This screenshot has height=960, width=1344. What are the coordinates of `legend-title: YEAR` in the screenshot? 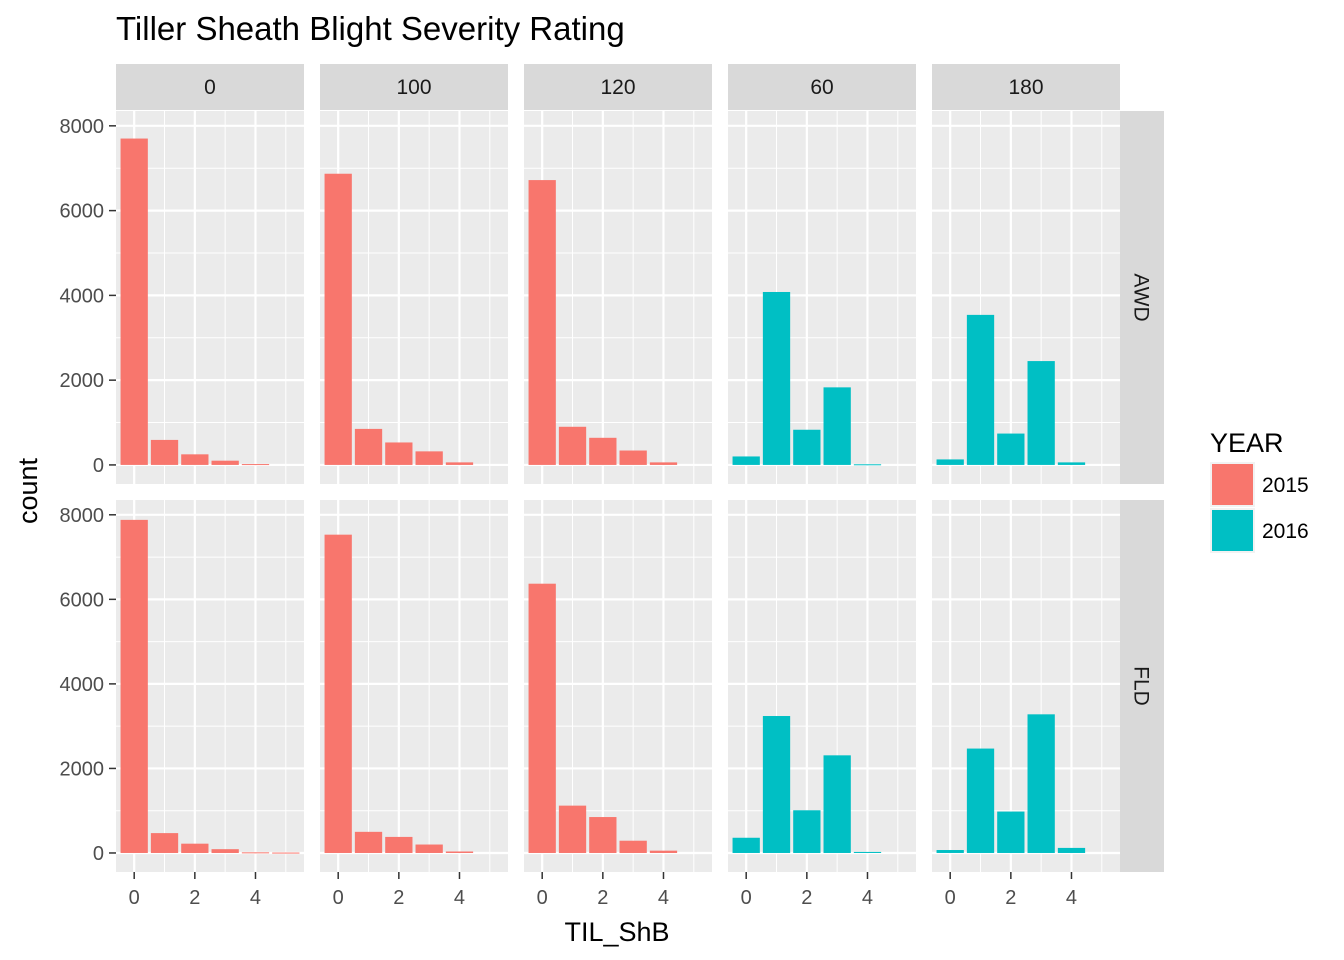 It's located at (1247, 443).